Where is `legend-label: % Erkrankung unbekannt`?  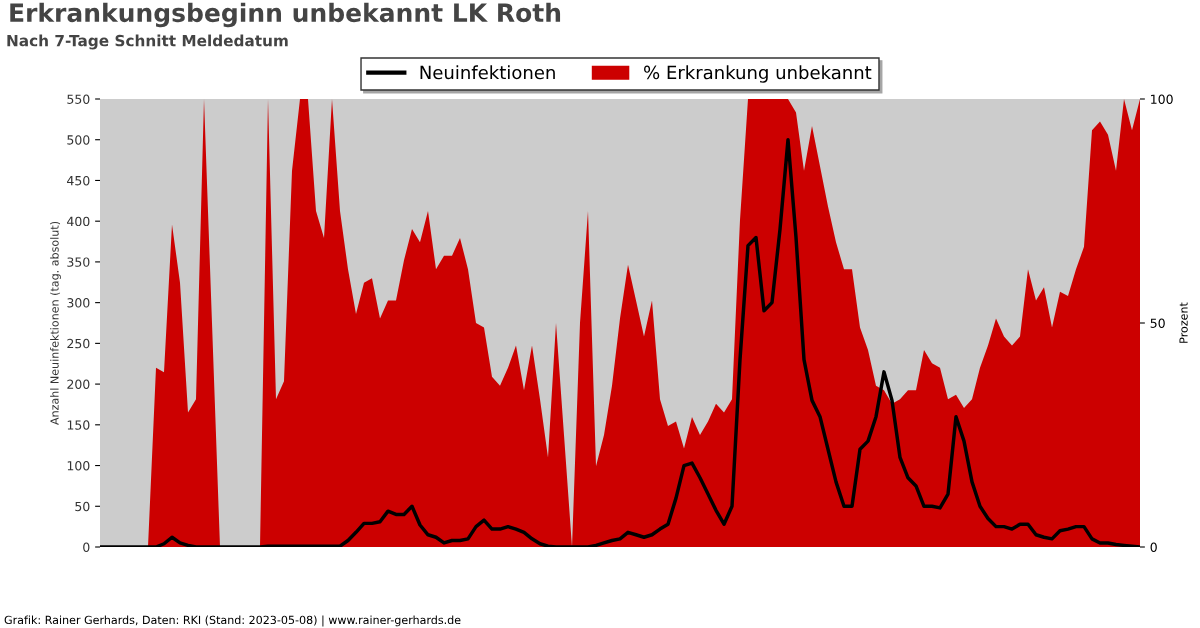
legend-label: % Erkrankung unbekannt is located at coordinates (758, 74).